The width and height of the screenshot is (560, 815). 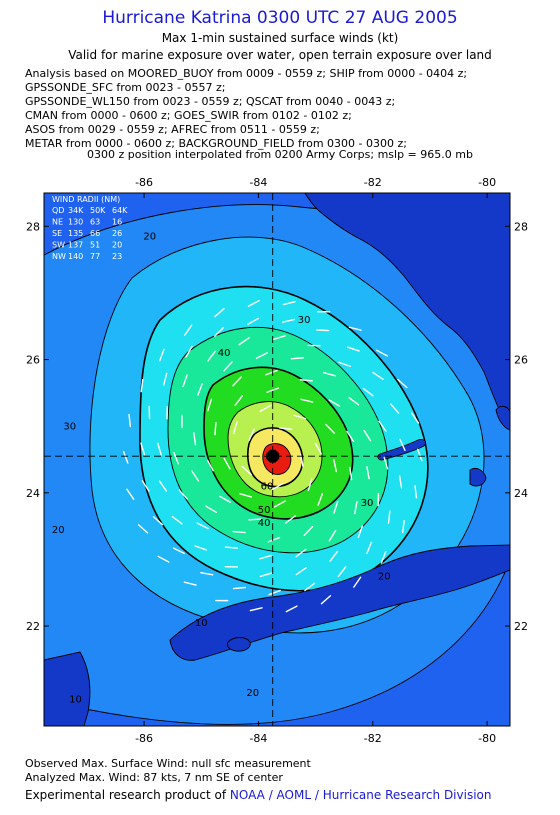 I want to click on isle-of-youth, so click(x=239, y=644).